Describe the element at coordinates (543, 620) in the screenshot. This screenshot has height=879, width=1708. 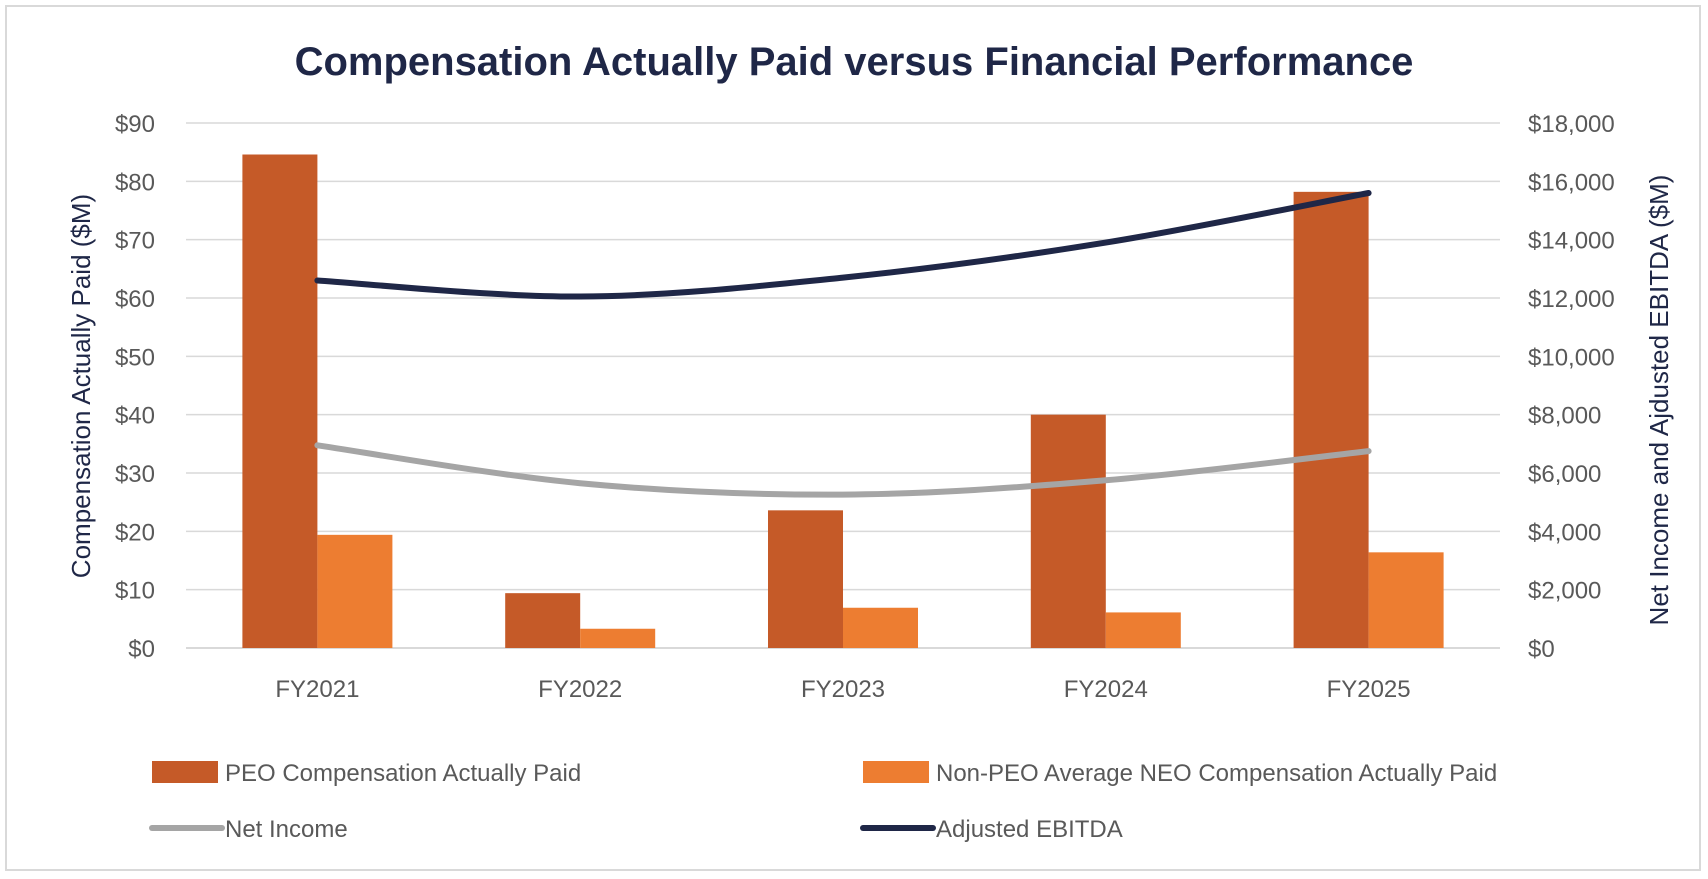
I see `bar-peo-fy2022` at that location.